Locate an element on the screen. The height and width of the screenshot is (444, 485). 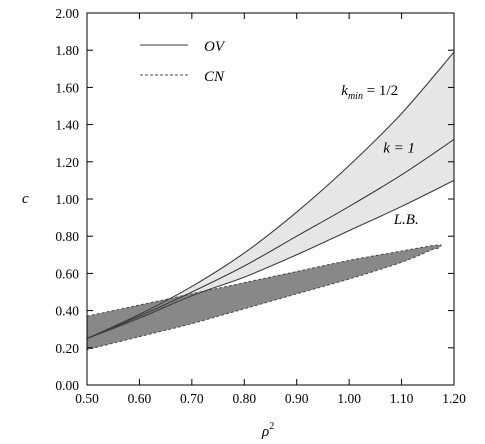
annotation-kmin-rest: = 1/2 is located at coordinates (380, 91).